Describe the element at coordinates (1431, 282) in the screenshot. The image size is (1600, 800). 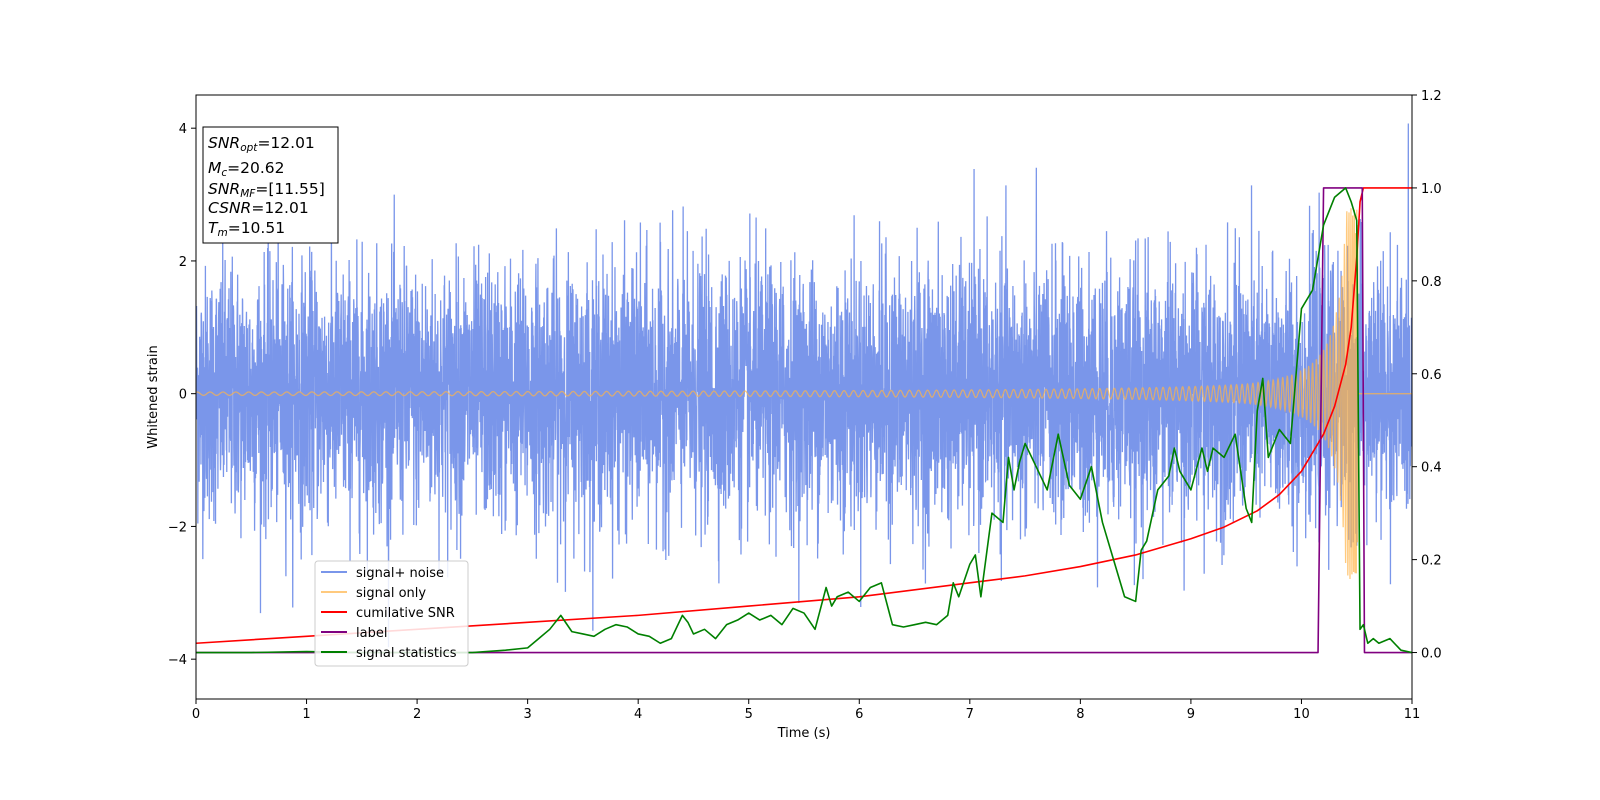
I see `y-right-tick-label: 0.8` at that location.